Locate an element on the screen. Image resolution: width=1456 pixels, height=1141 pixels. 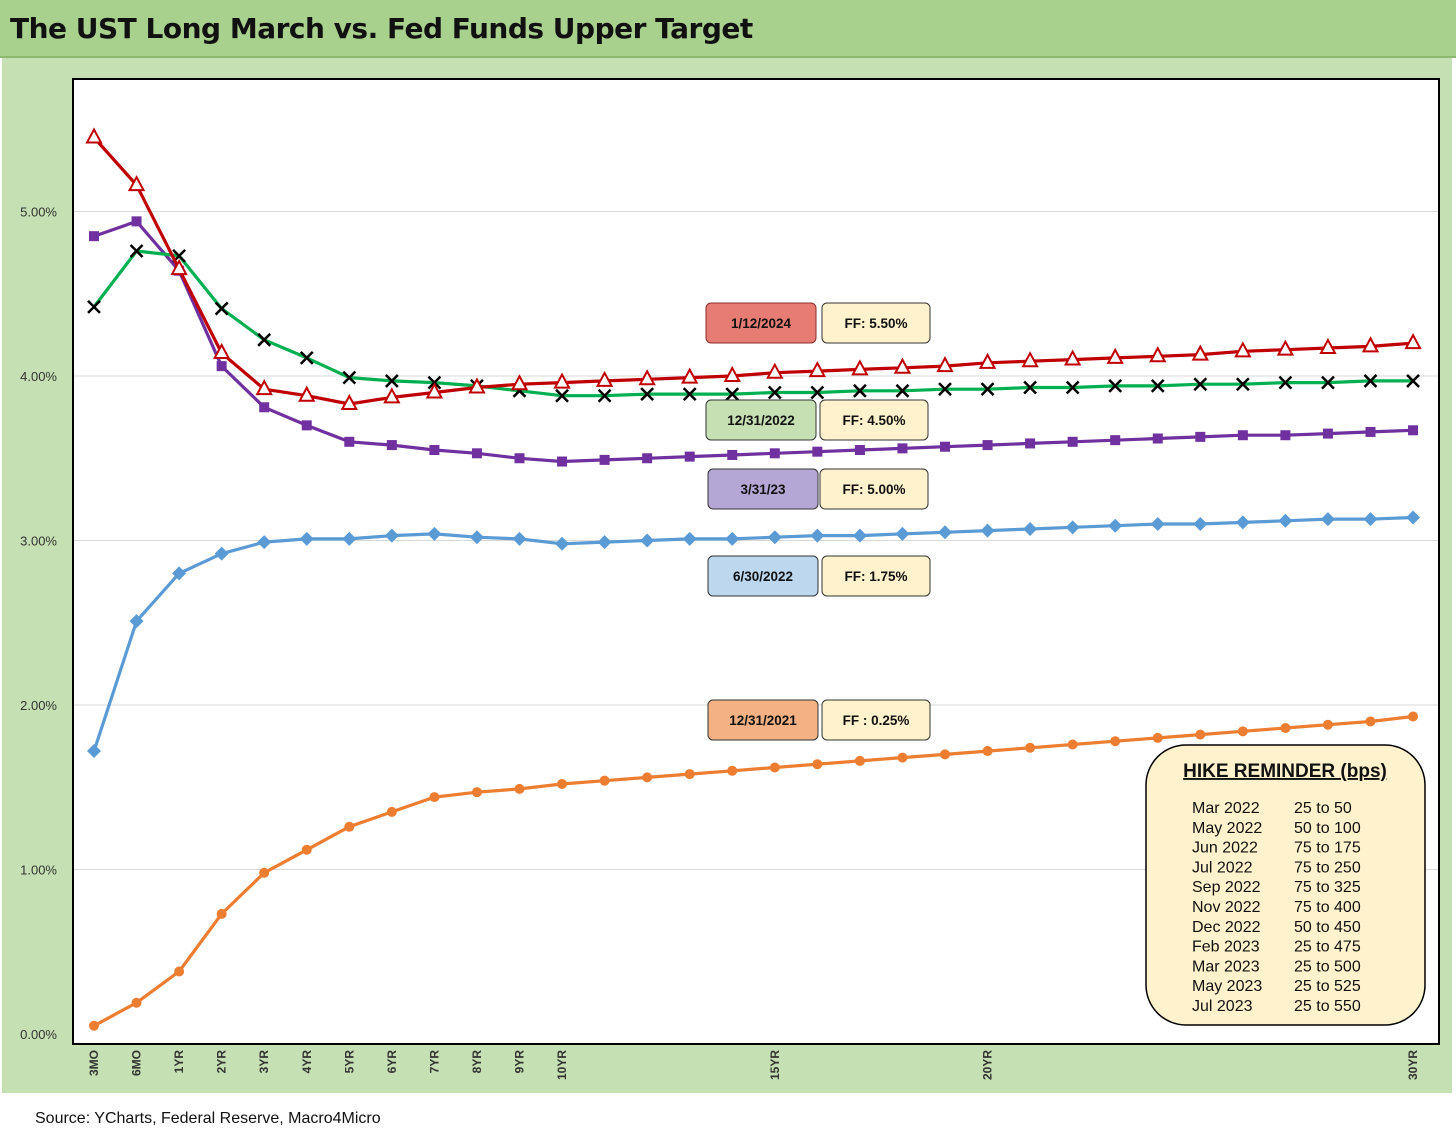
y-tick-label: 5.00% is located at coordinates (38, 212).